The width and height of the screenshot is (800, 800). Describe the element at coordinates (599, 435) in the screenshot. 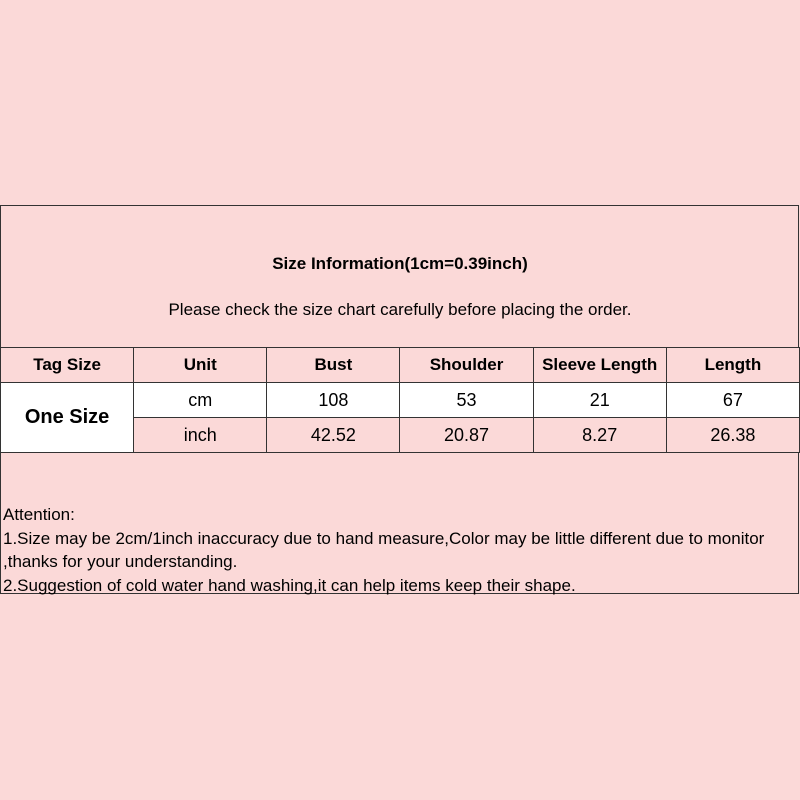

I see `sleeve-length-cell: 8.27` at that location.